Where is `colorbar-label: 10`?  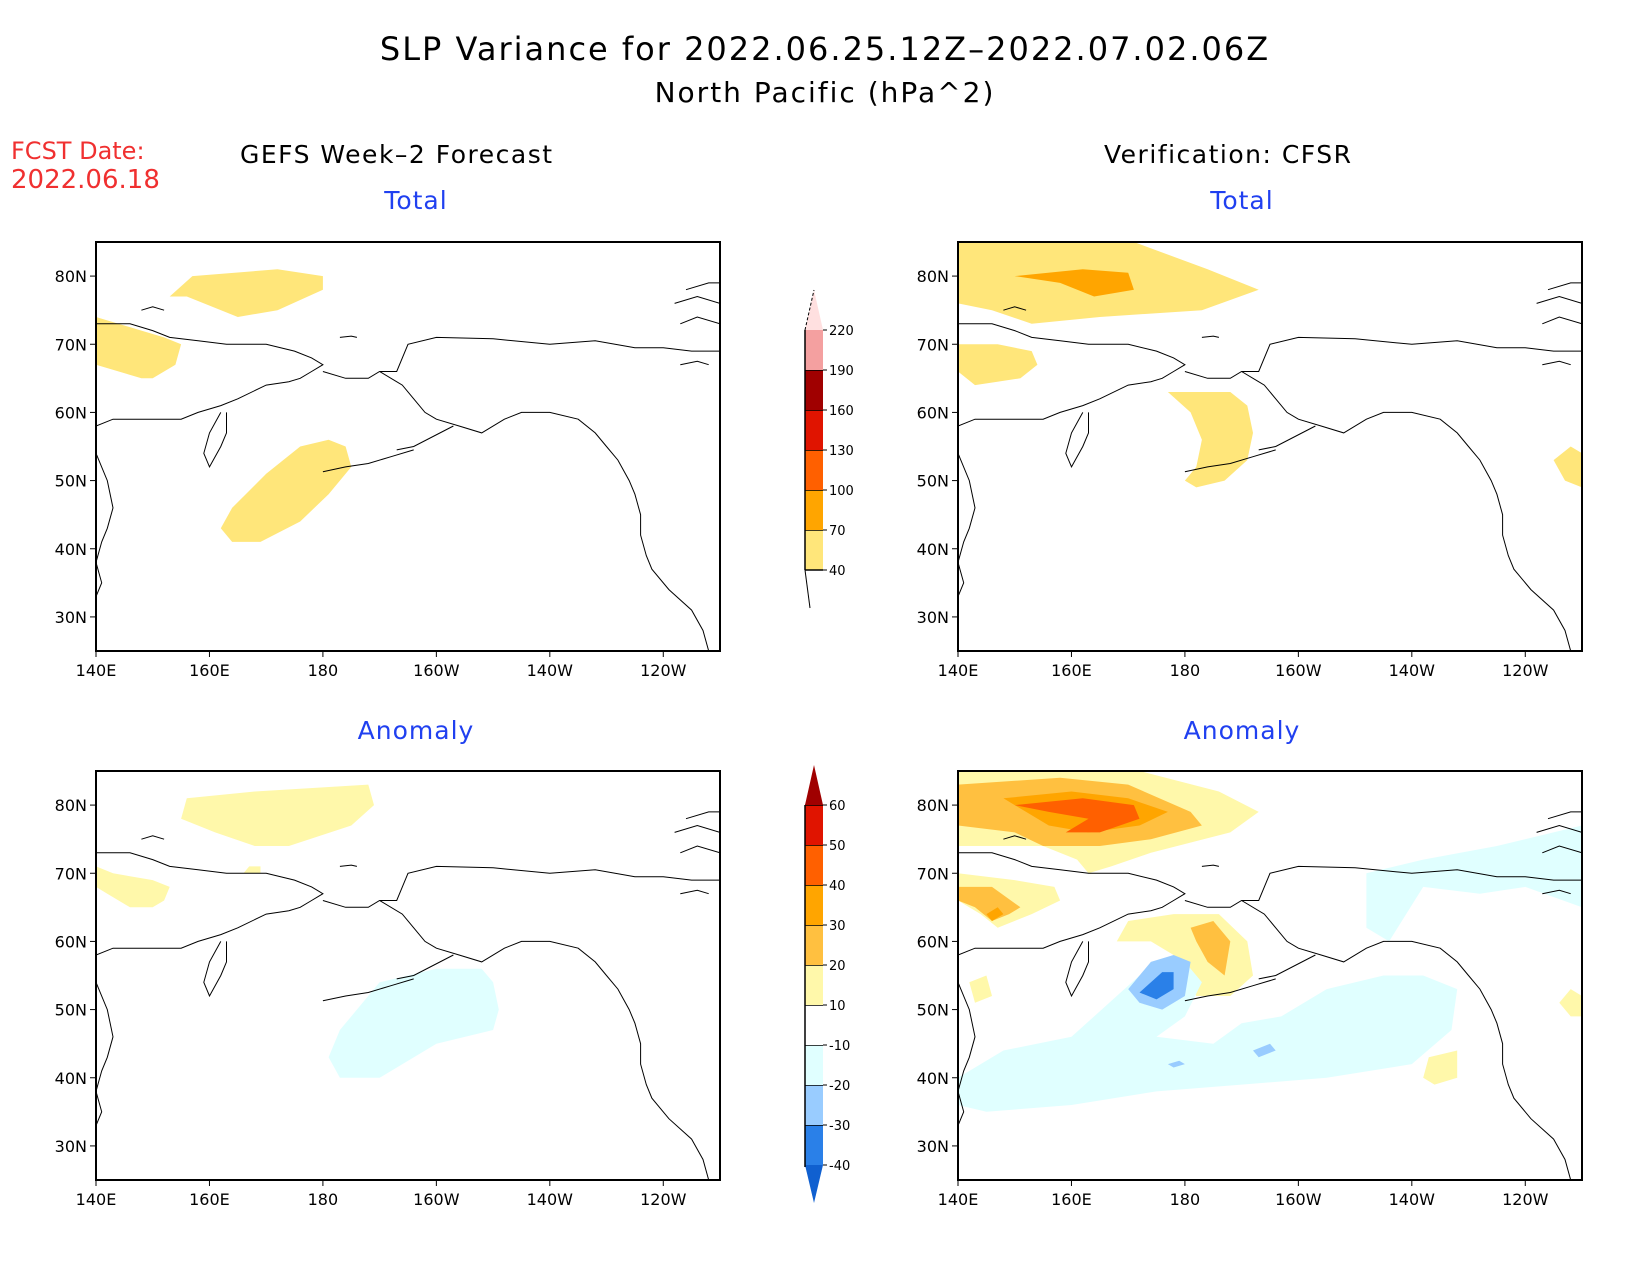 colorbar-label: 10 is located at coordinates (837, 1006).